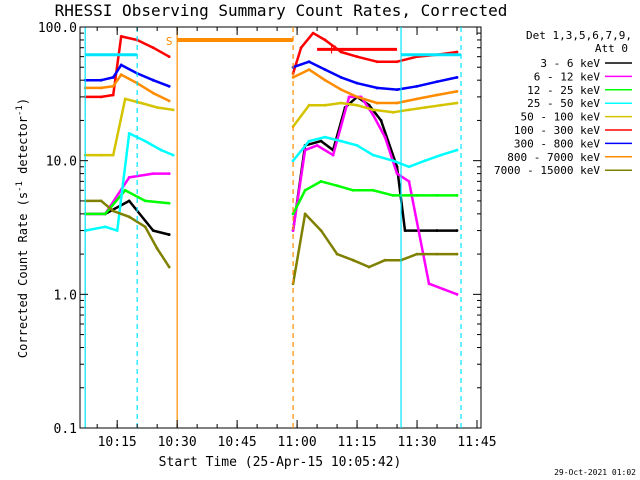 The image size is (640, 480). What do you see at coordinates (416, 442) in the screenshot?
I see `x-tick-label: 11:30` at bounding box center [416, 442].